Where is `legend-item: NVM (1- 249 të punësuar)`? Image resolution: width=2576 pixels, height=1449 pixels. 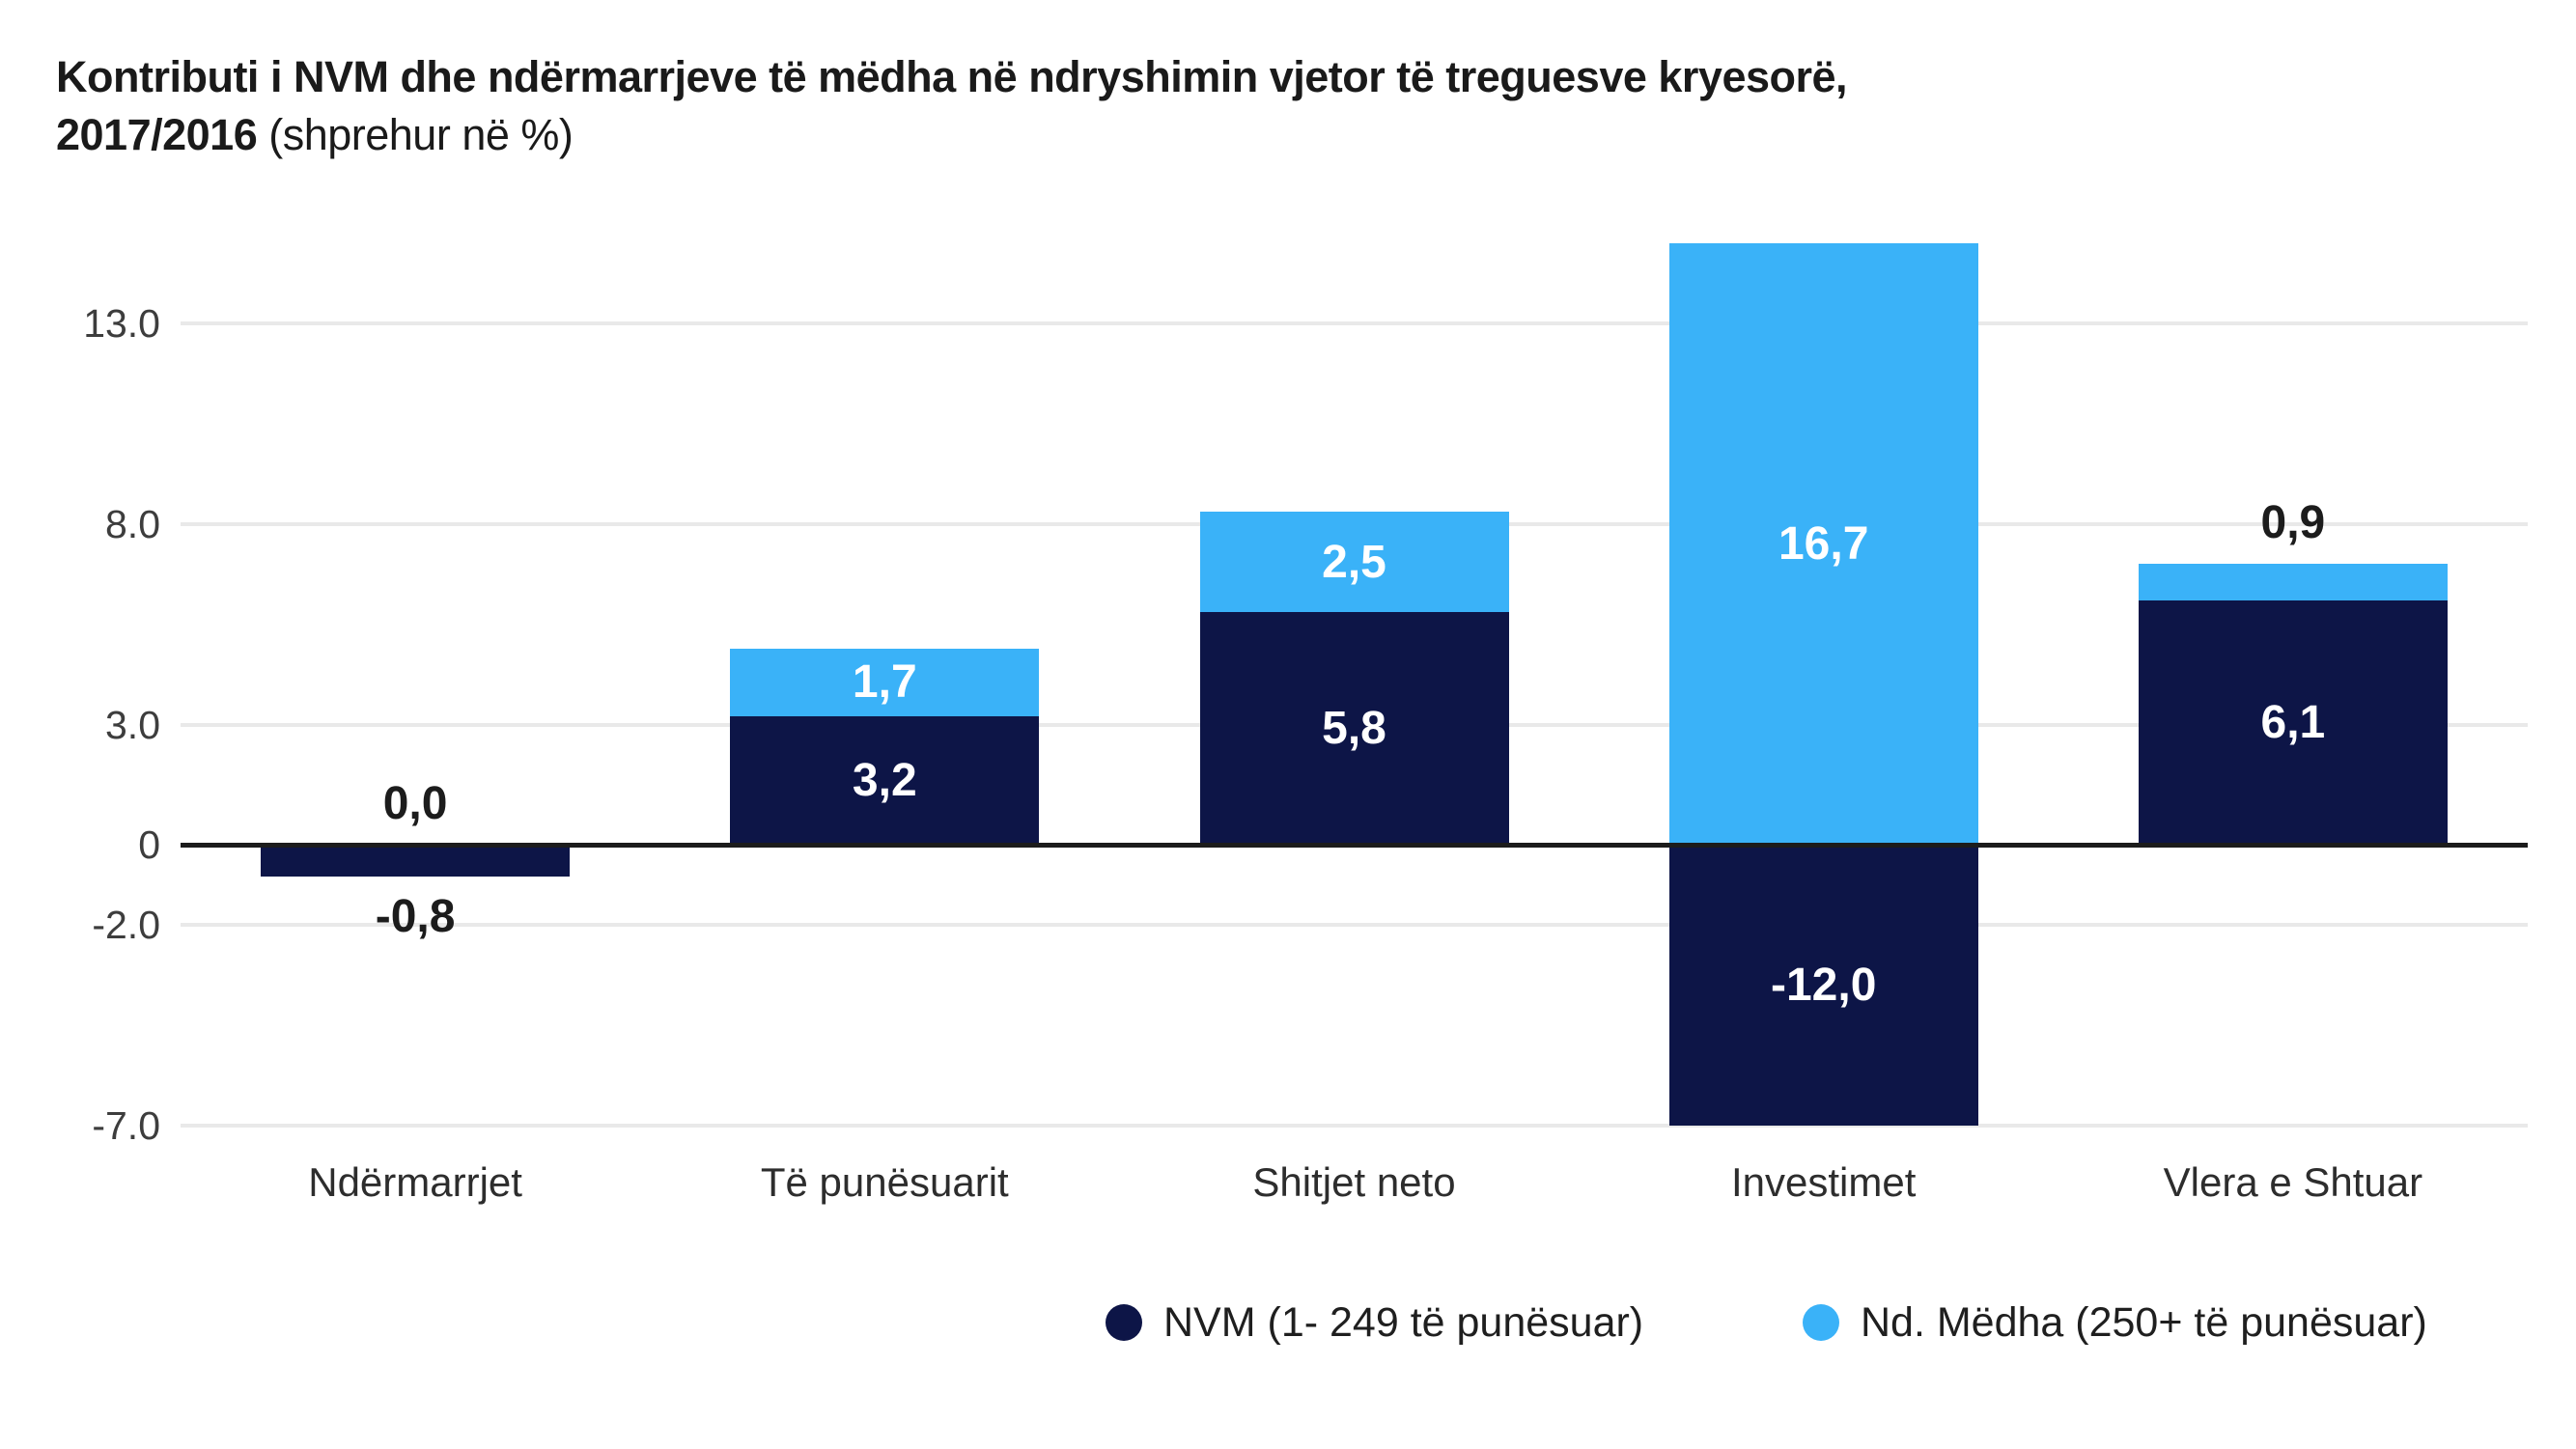
legend-item: NVM (1- 249 të punësuar) is located at coordinates (1375, 1323).